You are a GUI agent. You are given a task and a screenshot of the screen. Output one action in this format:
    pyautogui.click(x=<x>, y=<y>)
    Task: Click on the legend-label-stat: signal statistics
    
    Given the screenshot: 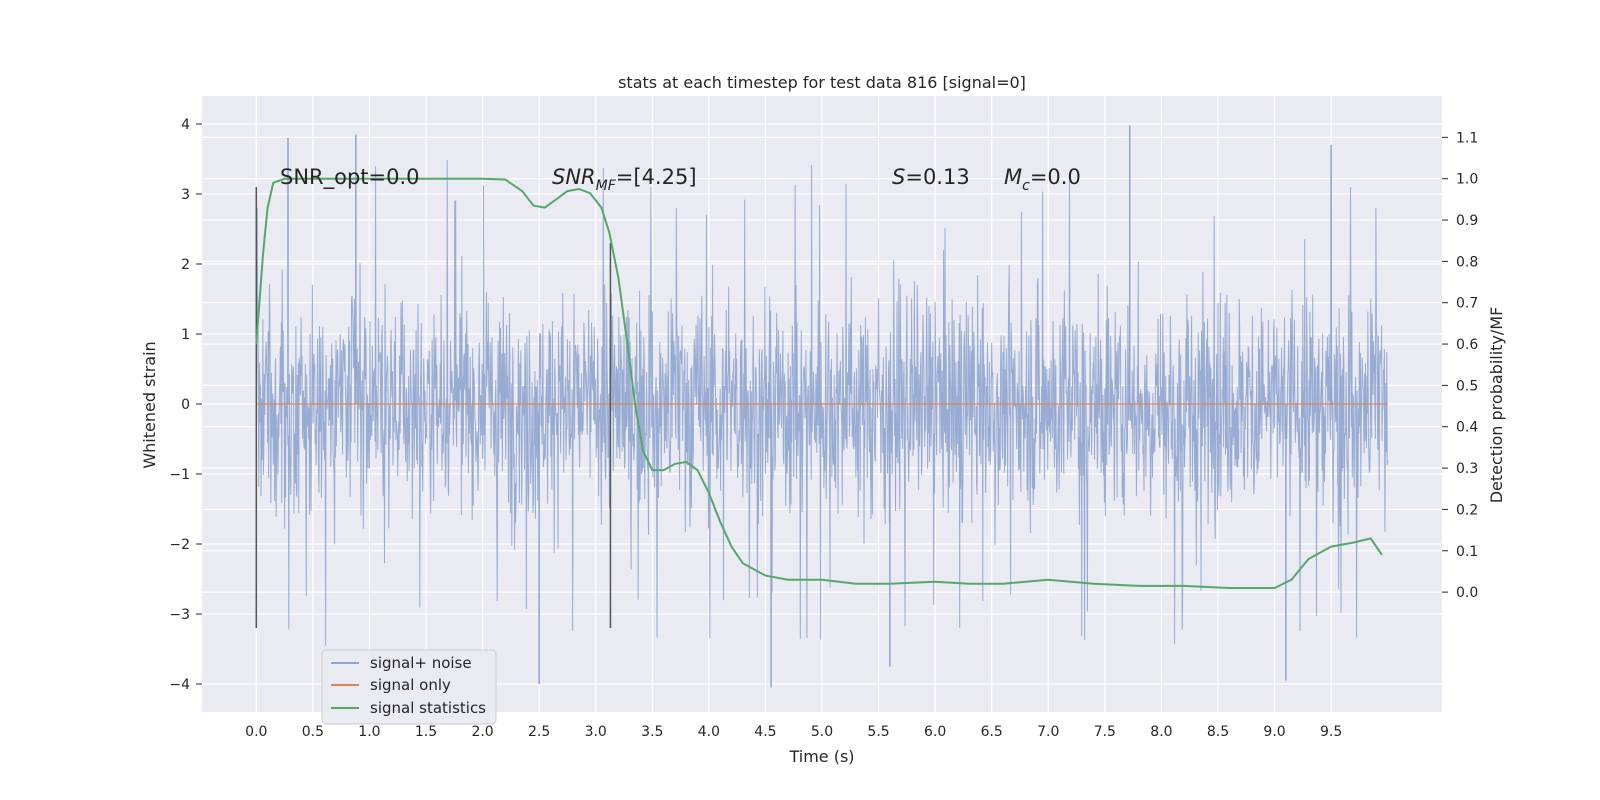 What is the action you would take?
    pyautogui.click(x=428, y=708)
    